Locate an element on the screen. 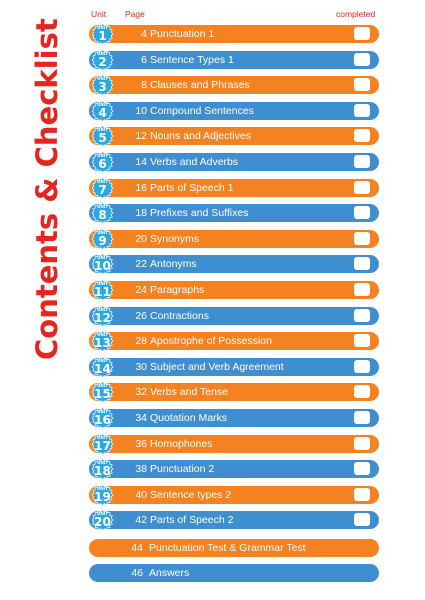 The height and width of the screenshot is (600, 425). page-number: 20 is located at coordinates (141, 238).